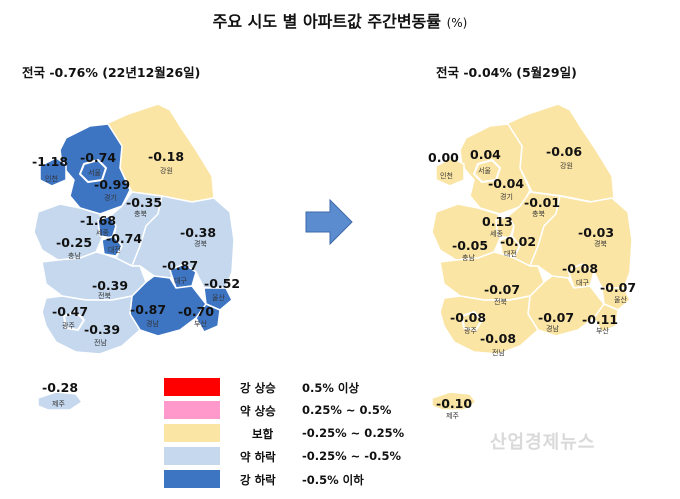  Describe the element at coordinates (470, 331) in the screenshot. I see `right-name-gwangju: 광주` at that location.